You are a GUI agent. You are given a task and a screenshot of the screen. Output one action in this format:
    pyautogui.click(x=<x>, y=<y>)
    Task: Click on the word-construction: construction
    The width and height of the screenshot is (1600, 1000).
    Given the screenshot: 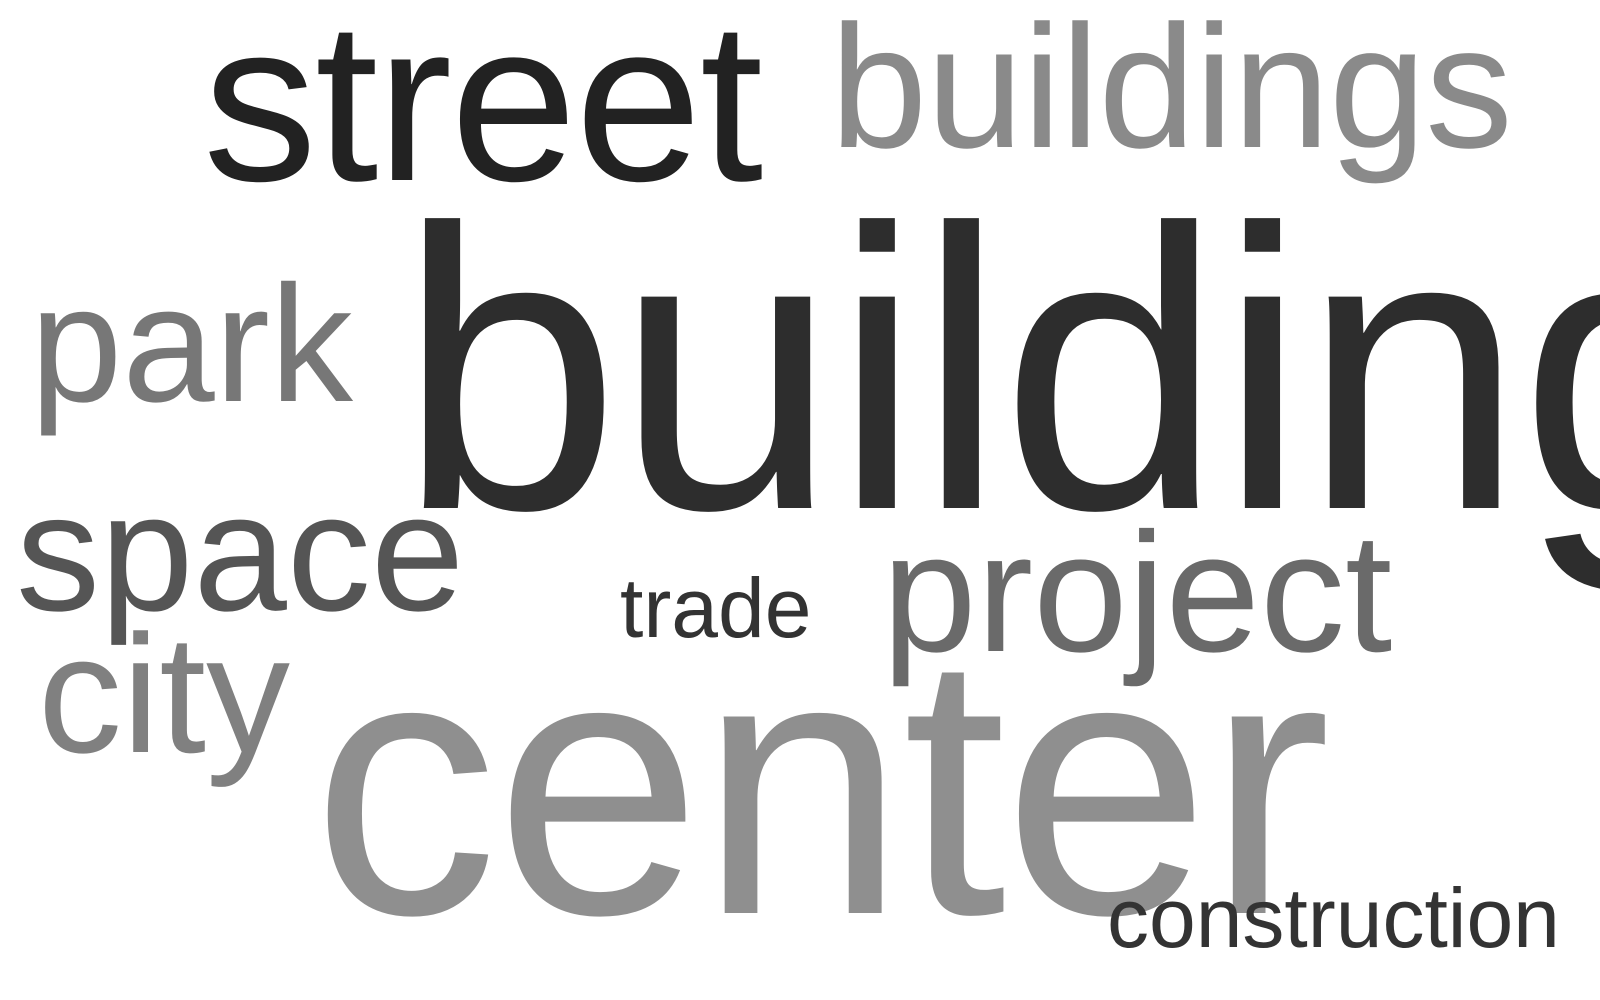 What is the action you would take?
    pyautogui.click(x=1333, y=918)
    